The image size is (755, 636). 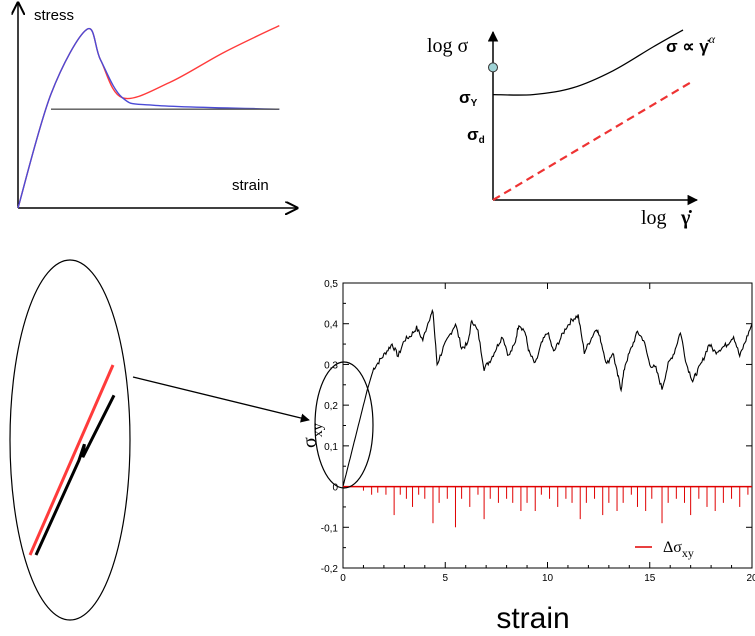 What do you see at coordinates (448, 46) in the screenshot?
I see `p2-y-label: log σ` at bounding box center [448, 46].